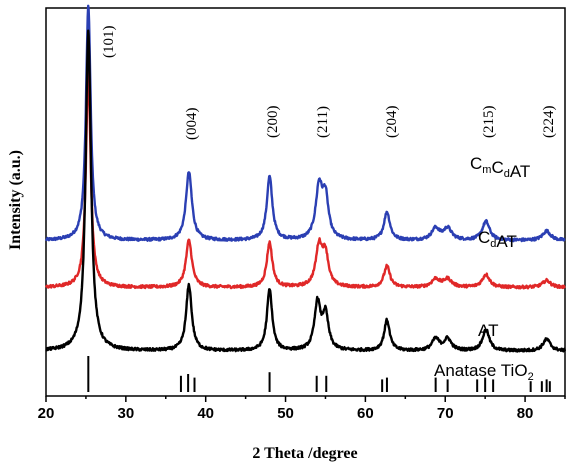  I want to click on peak-label: (211), so click(323, 122).